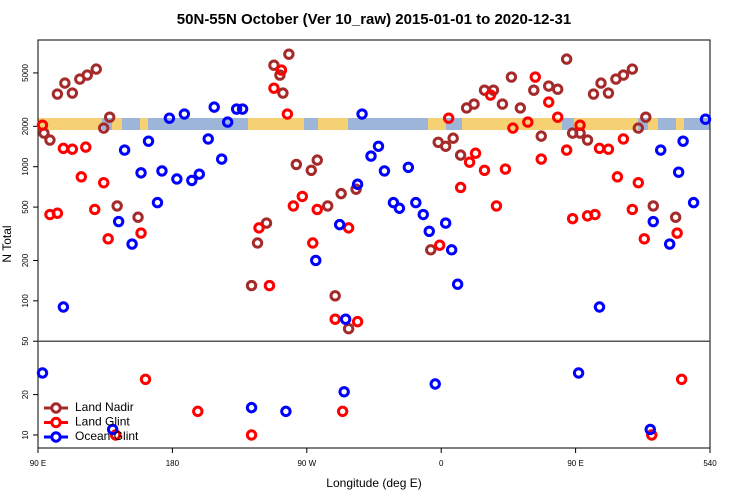  I want to click on legend-label: Ocean Glint, so click(107, 436).